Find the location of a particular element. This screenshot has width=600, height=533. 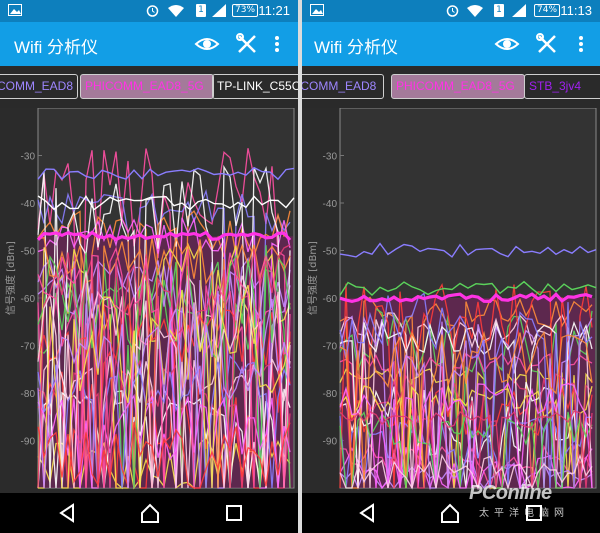

tab-label: TP-LINK_C55C is located at coordinates (257, 86).